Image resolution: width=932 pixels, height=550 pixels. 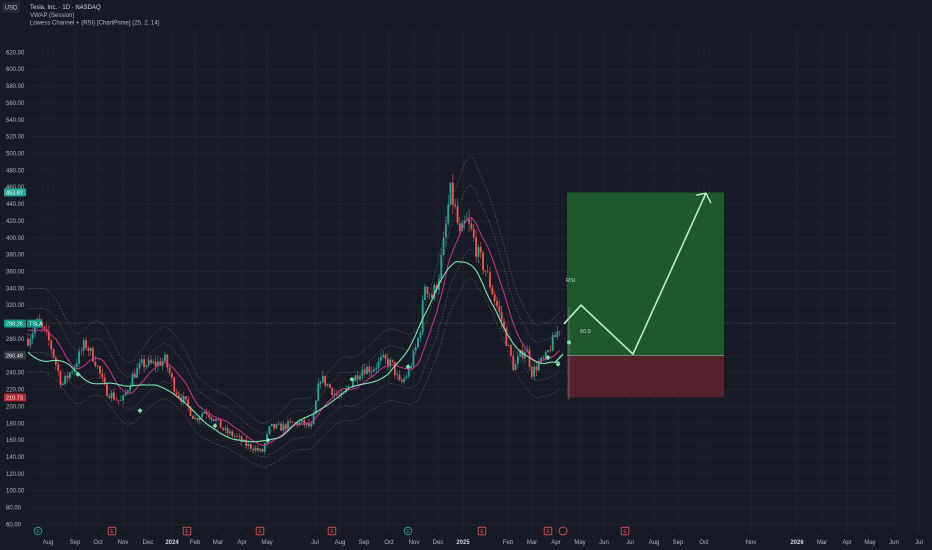 What do you see at coordinates (15, 289) in the screenshot?
I see `price-tick-label: 340.00` at bounding box center [15, 289].